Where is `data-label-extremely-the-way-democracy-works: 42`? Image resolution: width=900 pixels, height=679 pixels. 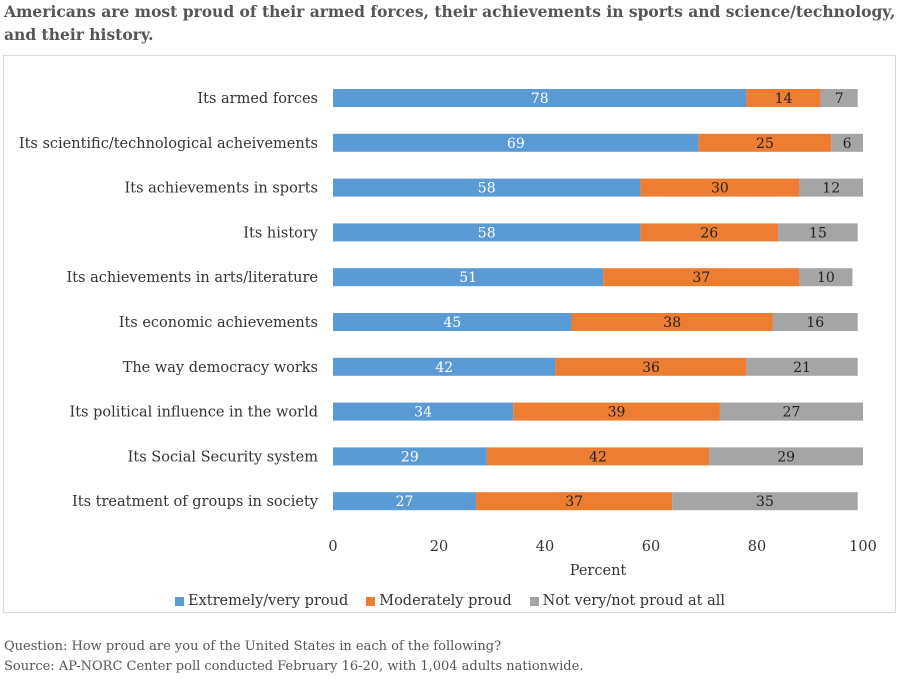 data-label-extremely-the-way-democracy-works: 42 is located at coordinates (444, 368).